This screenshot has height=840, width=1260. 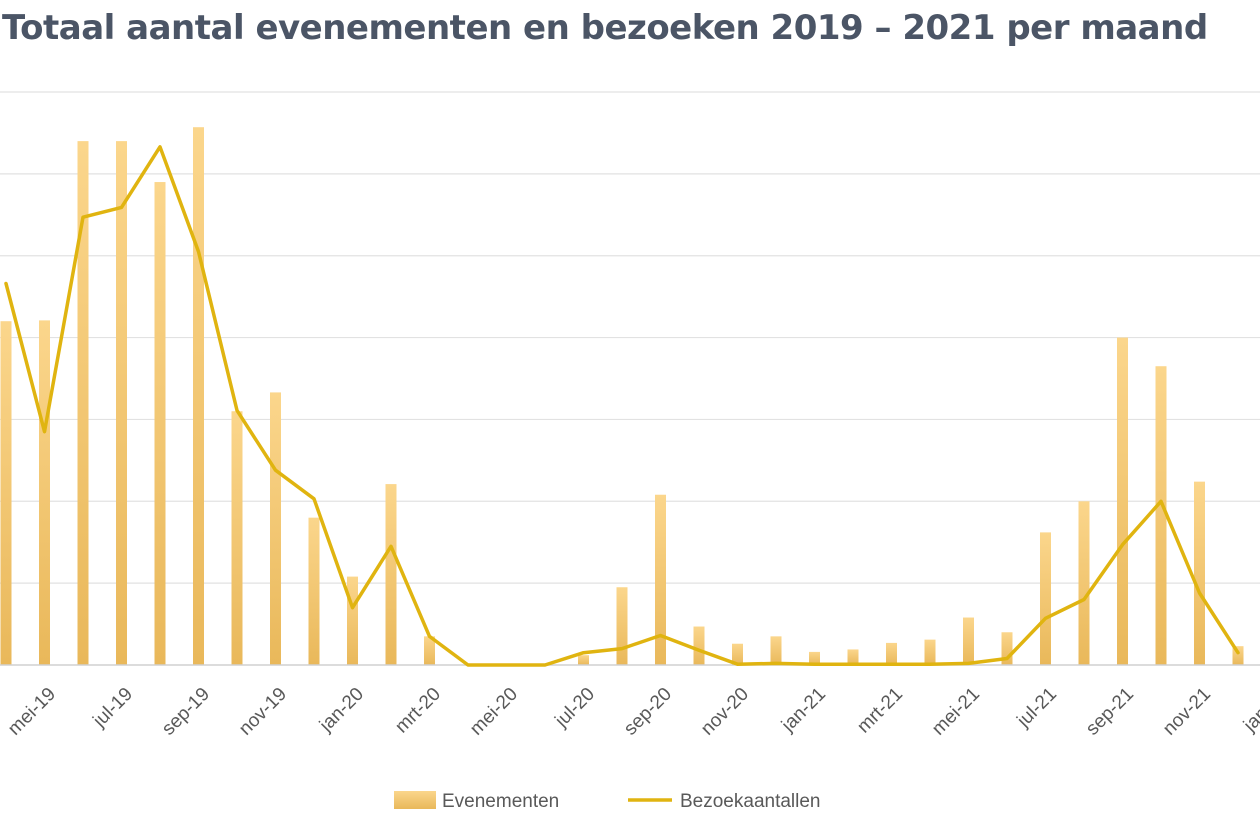 What do you see at coordinates (880, 711) in the screenshot?
I see `x-tick-label: mrt-21` at bounding box center [880, 711].